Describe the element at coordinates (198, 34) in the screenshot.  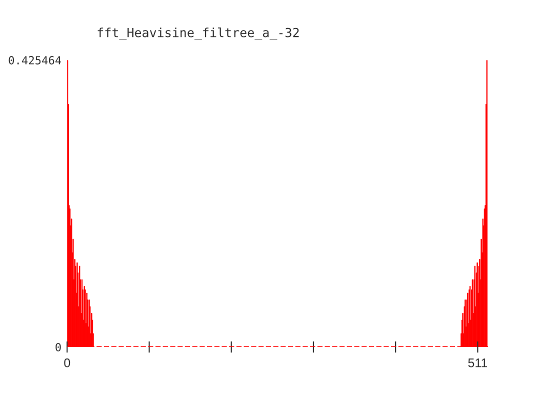
I see `chart-title: fft_Heavisine_filtree_a_-32` at that location.